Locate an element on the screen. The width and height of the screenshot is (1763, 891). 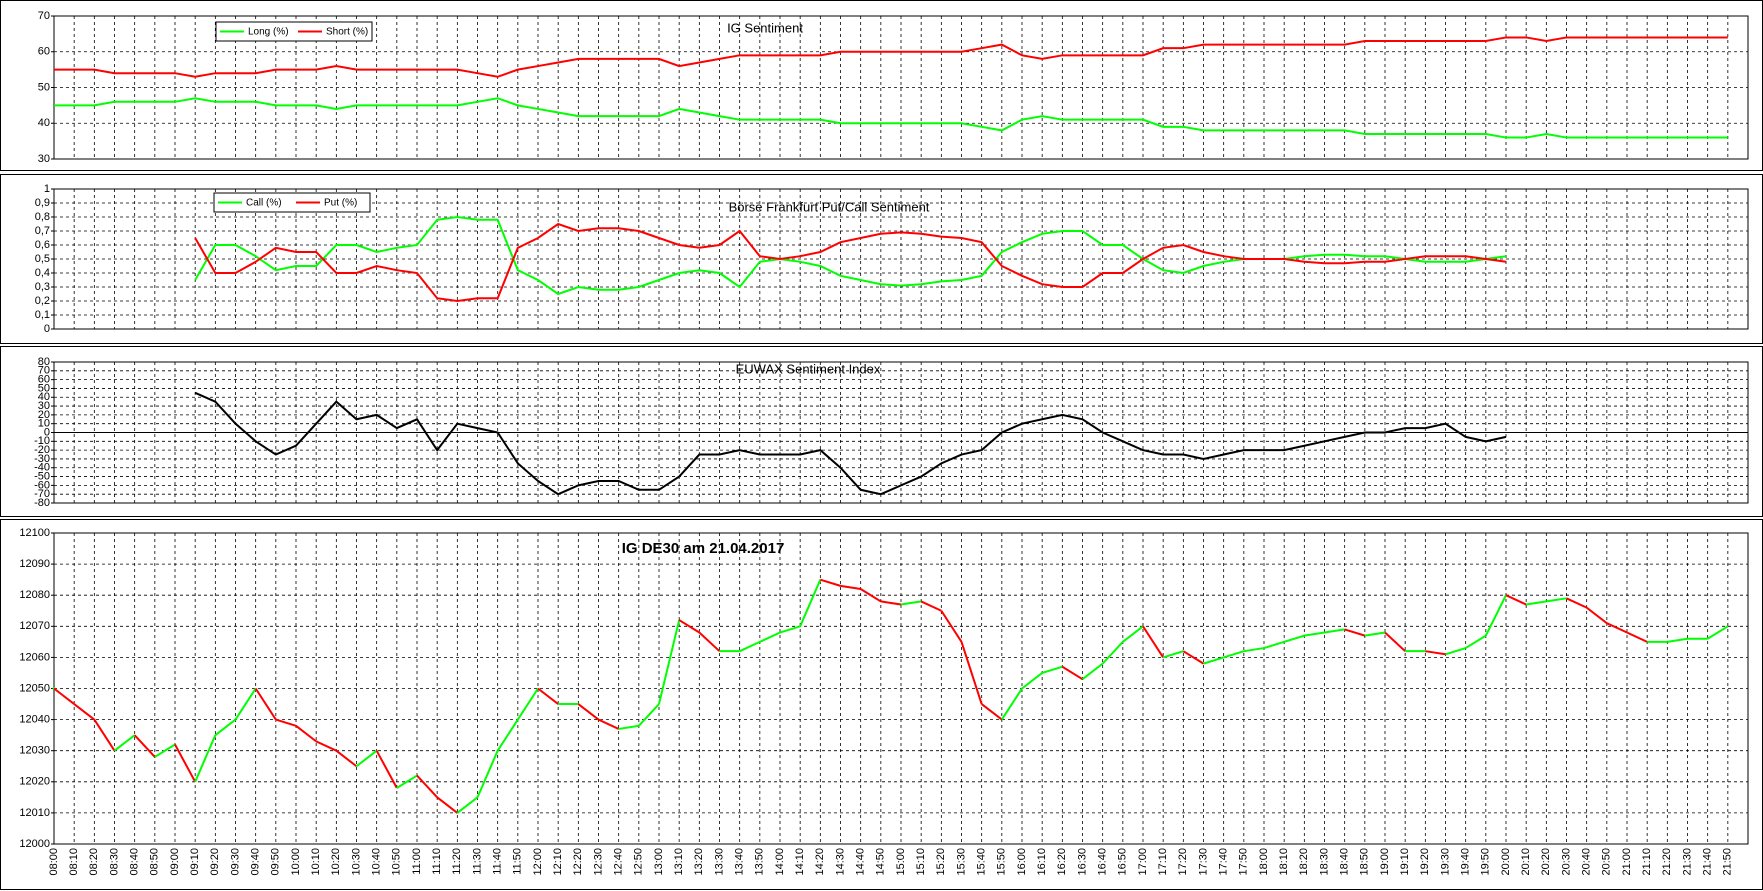
x-tick-label: 09:00 is located at coordinates (175, 862).